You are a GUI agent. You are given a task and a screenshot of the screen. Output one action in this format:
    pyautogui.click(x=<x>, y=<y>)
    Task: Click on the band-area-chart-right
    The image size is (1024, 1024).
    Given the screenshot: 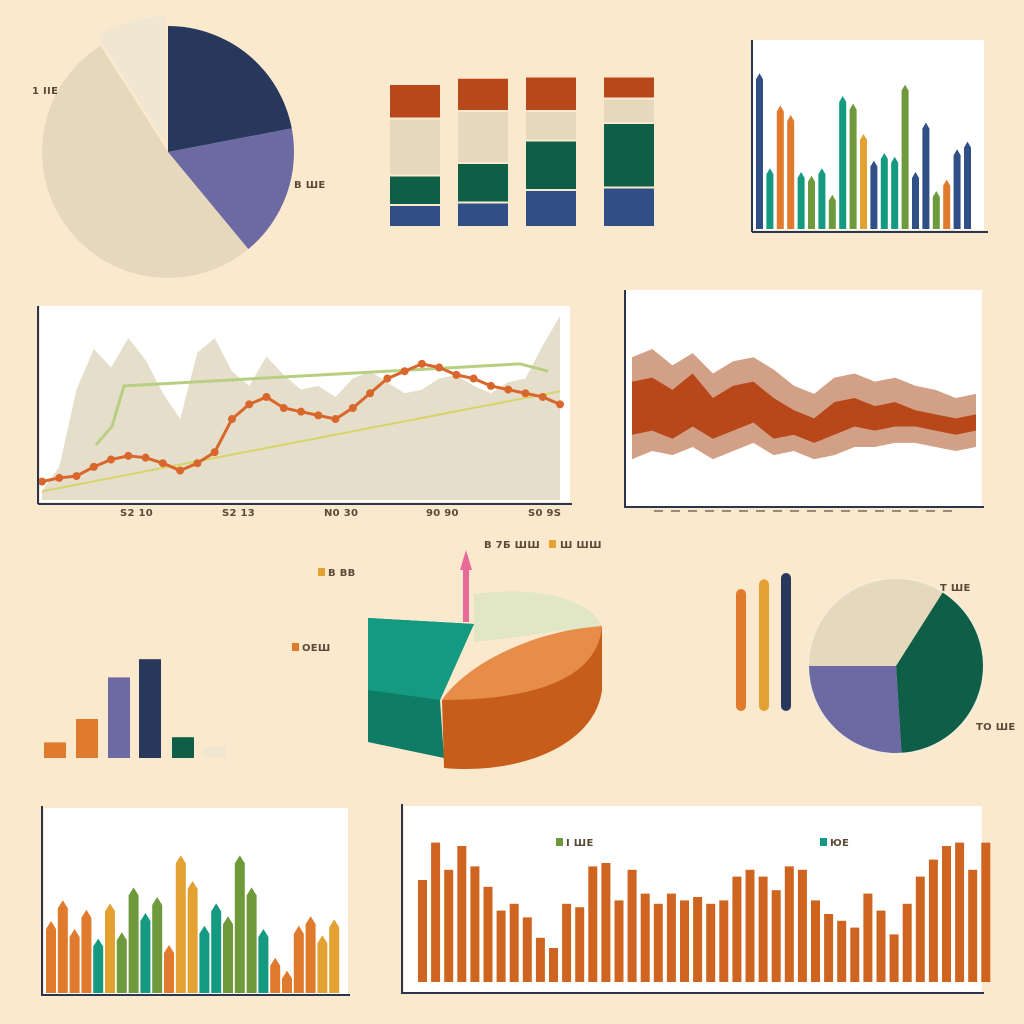 What is the action you would take?
    pyautogui.click(x=804, y=430)
    